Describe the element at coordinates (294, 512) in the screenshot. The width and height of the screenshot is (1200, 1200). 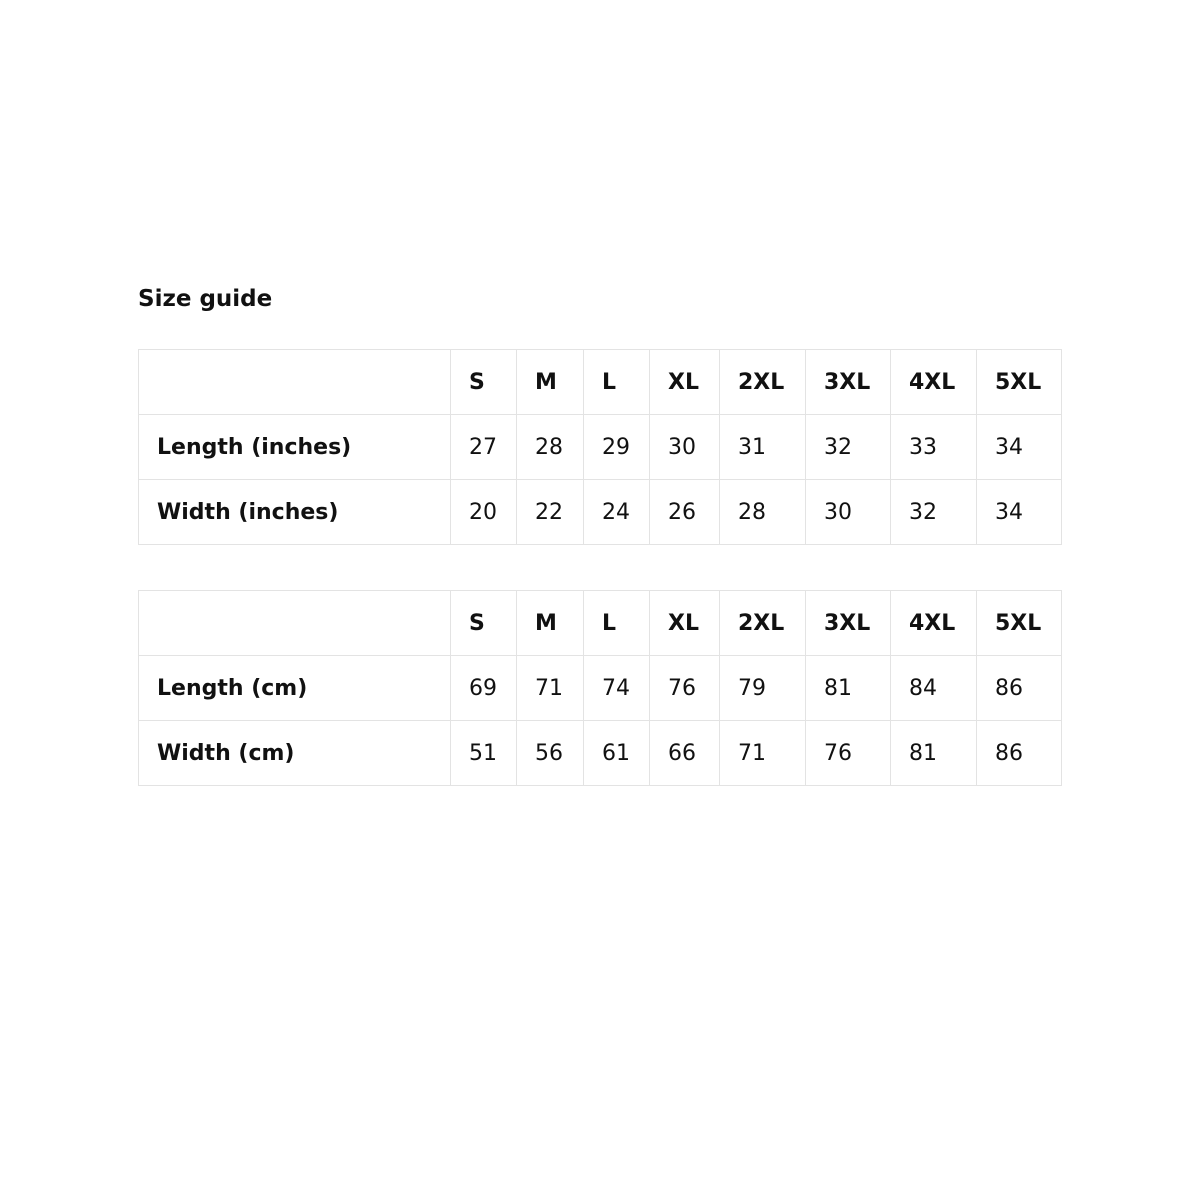
I see `row-label: Width (inches)` at that location.